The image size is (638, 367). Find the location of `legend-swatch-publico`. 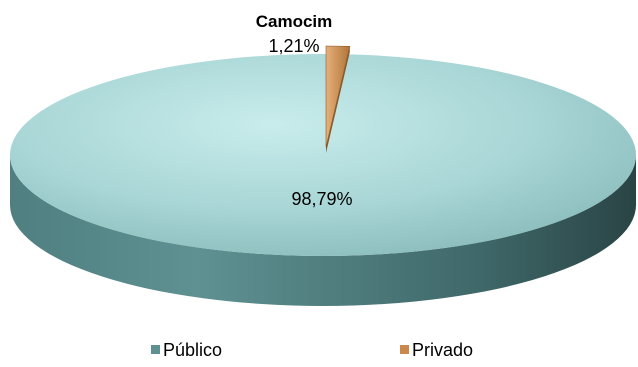

legend-swatch-publico is located at coordinates (155, 349).